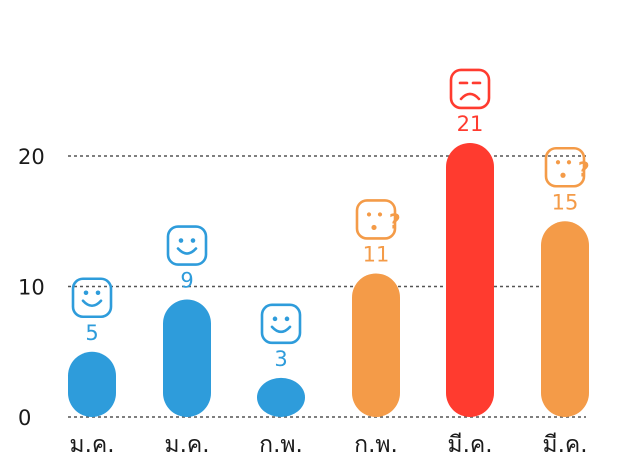 The width and height of the screenshot is (618, 476). Describe the element at coordinates (186, 281) in the screenshot. I see `data-label: 9` at that location.